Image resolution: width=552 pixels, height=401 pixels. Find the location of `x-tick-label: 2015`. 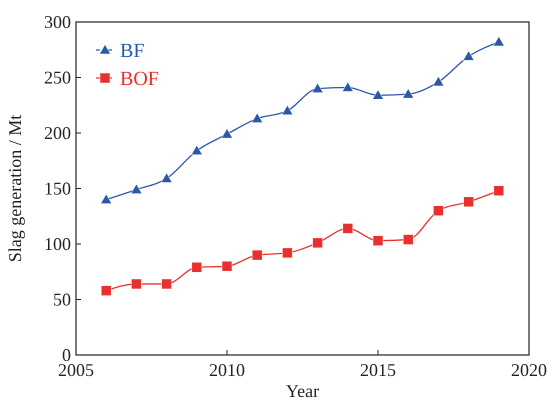

x-tick-label: 2015 is located at coordinates (378, 370).